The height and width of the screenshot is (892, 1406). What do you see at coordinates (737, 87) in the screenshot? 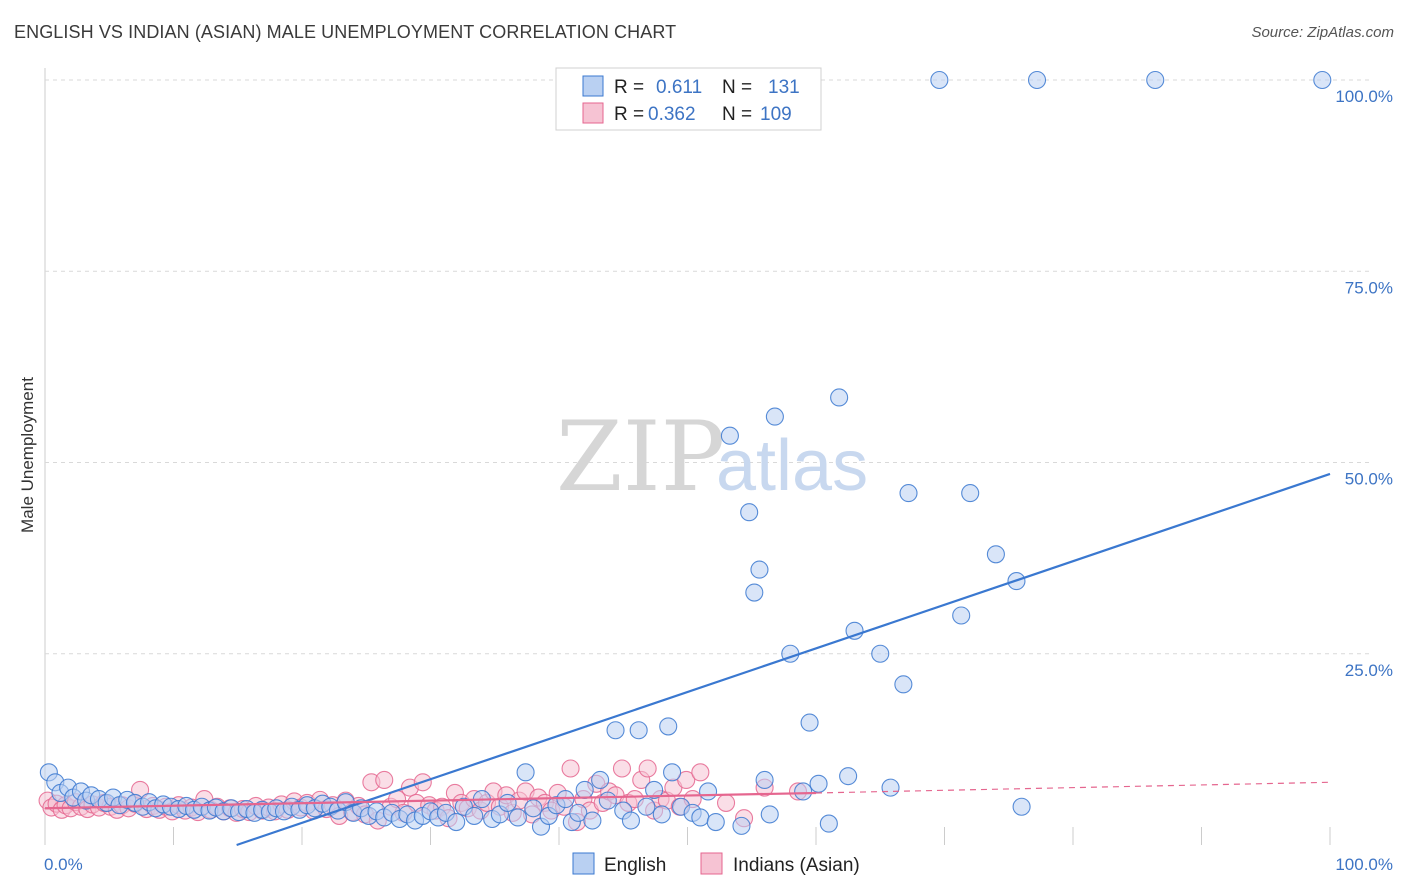
I see `stats-n-label-english: N =` at bounding box center [737, 87].